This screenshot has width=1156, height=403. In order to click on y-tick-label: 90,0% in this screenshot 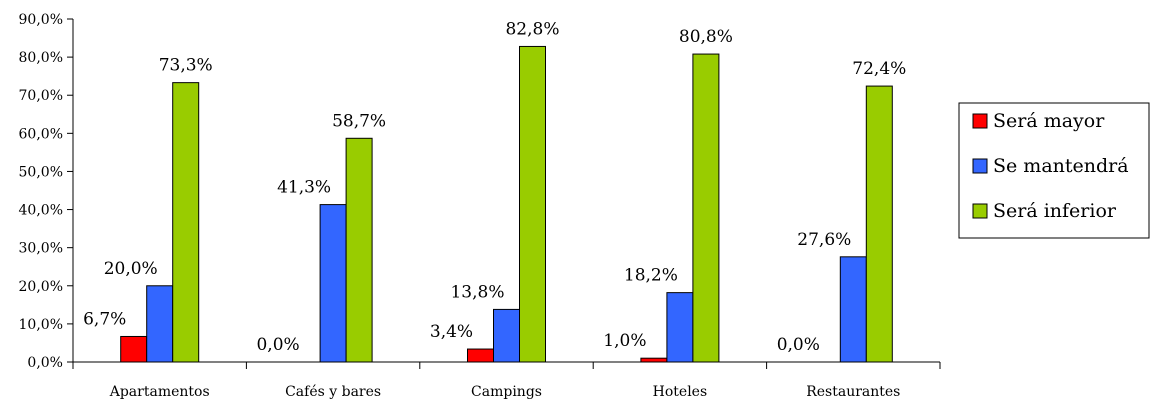, I will do `click(41, 20)`.